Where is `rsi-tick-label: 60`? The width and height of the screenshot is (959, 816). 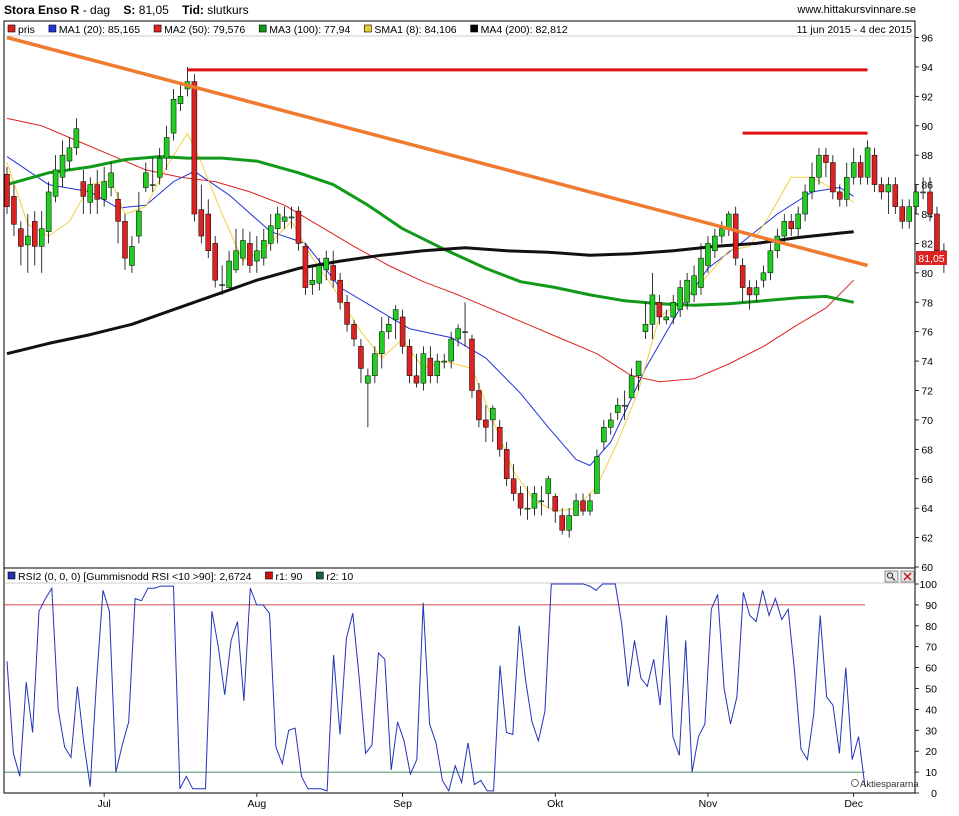
rsi-tick-label: 60 is located at coordinates (931, 669).